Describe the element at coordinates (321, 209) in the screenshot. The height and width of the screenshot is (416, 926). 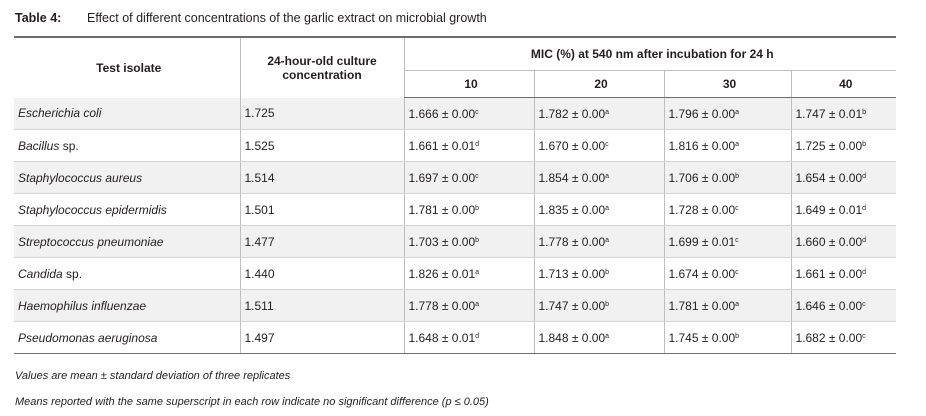
I see `culture-concentration-value: 1.501` at that location.